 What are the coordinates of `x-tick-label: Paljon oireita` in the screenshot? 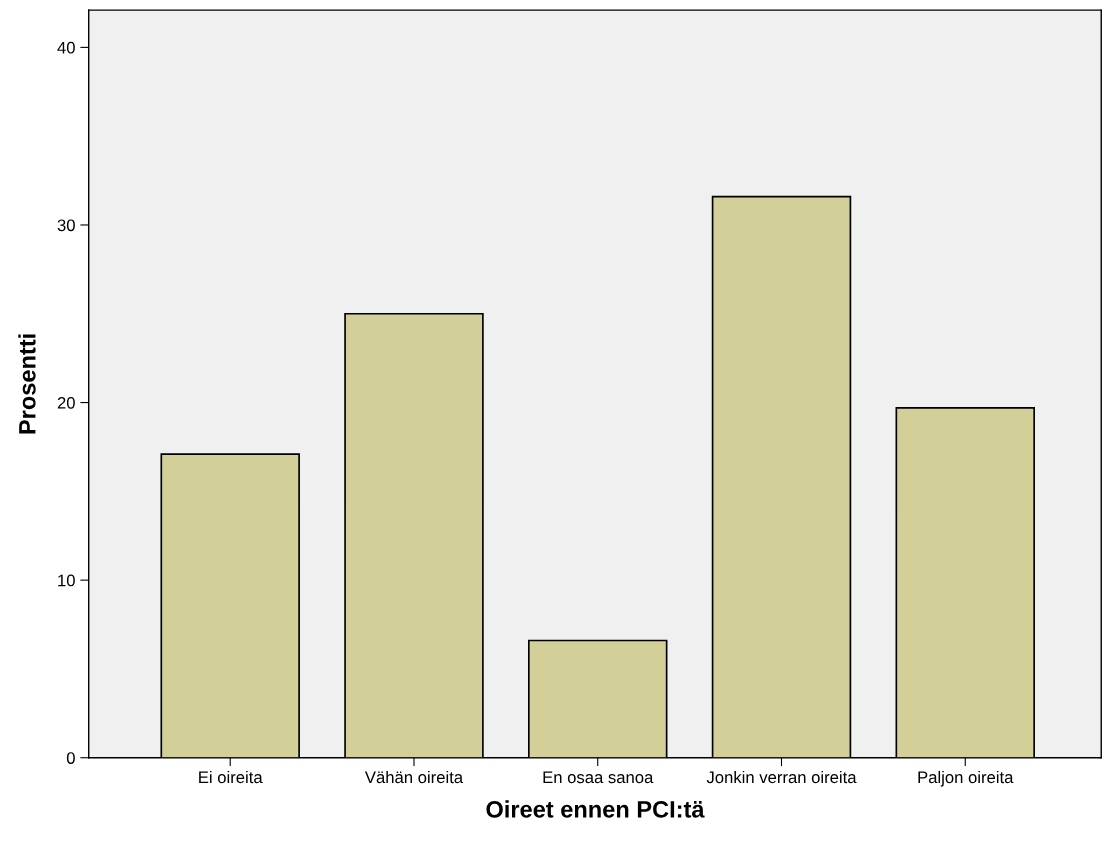 It's located at (966, 778).